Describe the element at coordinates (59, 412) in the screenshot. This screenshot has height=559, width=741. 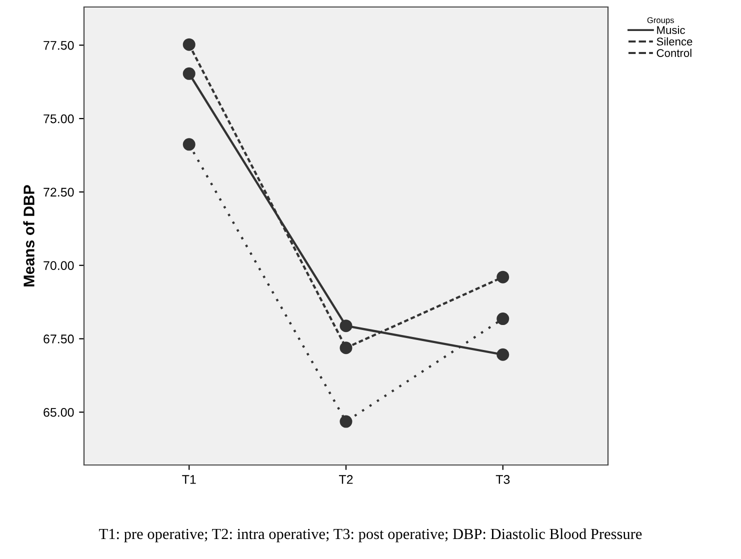
I see `y-tick-label: 65.00` at that location.